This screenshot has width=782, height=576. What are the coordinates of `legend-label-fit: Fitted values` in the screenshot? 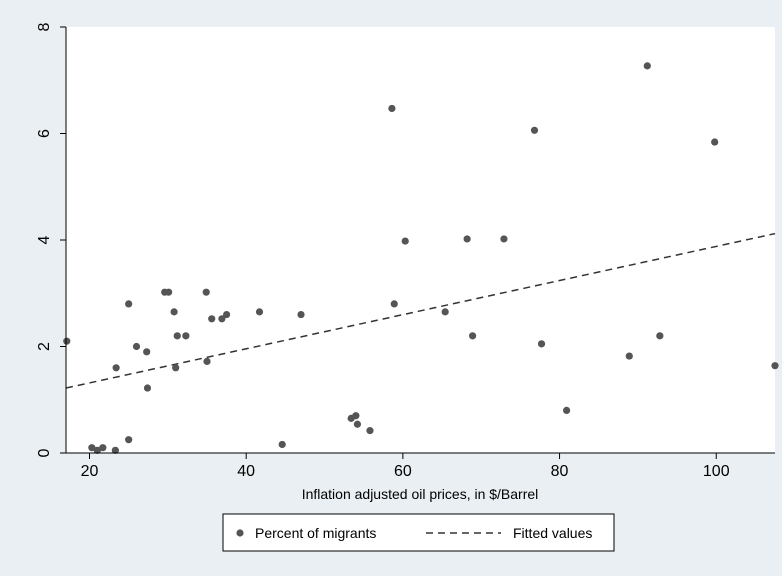 It's located at (552, 533).